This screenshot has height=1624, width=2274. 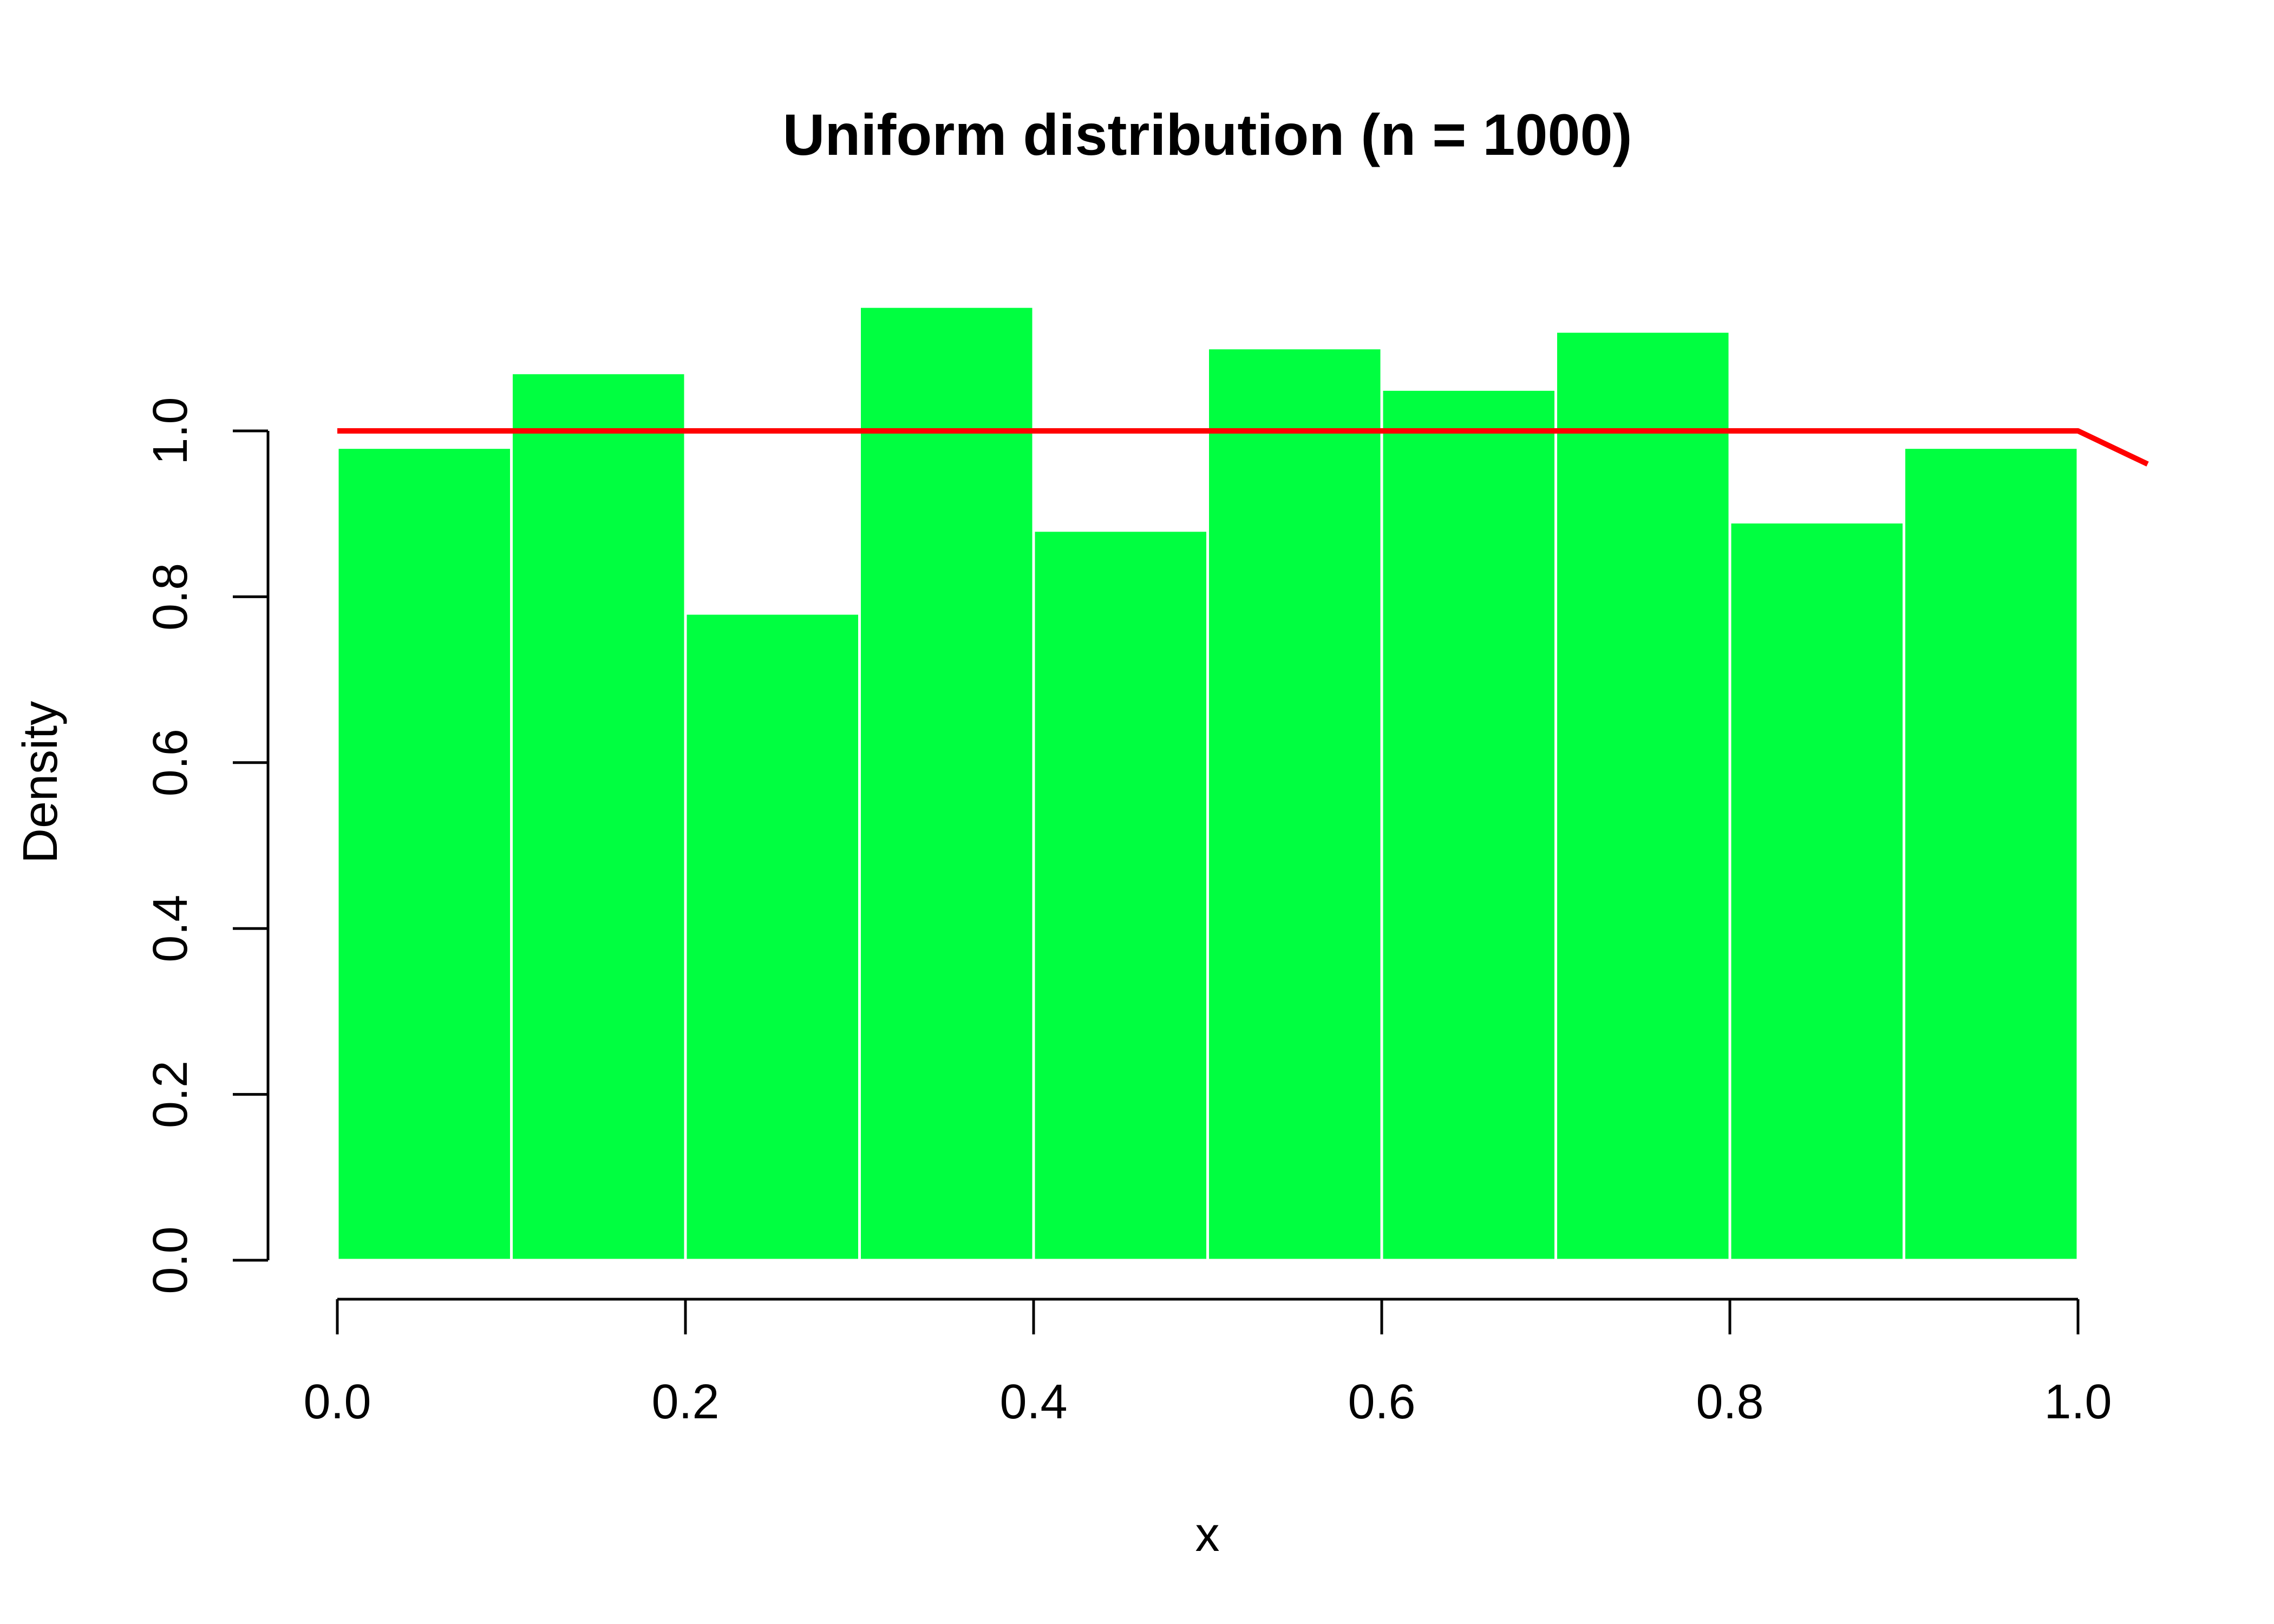 I want to click on x-tick-label-4: 0.8, so click(x=1730, y=1402).